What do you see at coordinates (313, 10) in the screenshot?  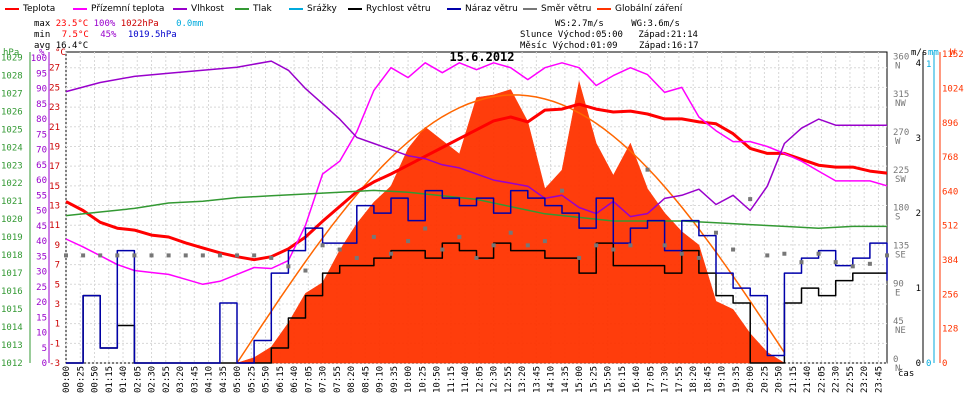 I see `legend-item: Srážky` at bounding box center [313, 10].